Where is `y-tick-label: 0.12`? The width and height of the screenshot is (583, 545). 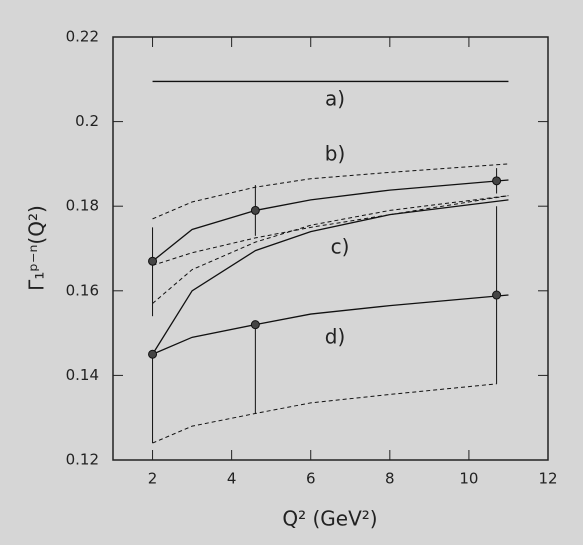 y-tick-label: 0.12 is located at coordinates (82, 460).